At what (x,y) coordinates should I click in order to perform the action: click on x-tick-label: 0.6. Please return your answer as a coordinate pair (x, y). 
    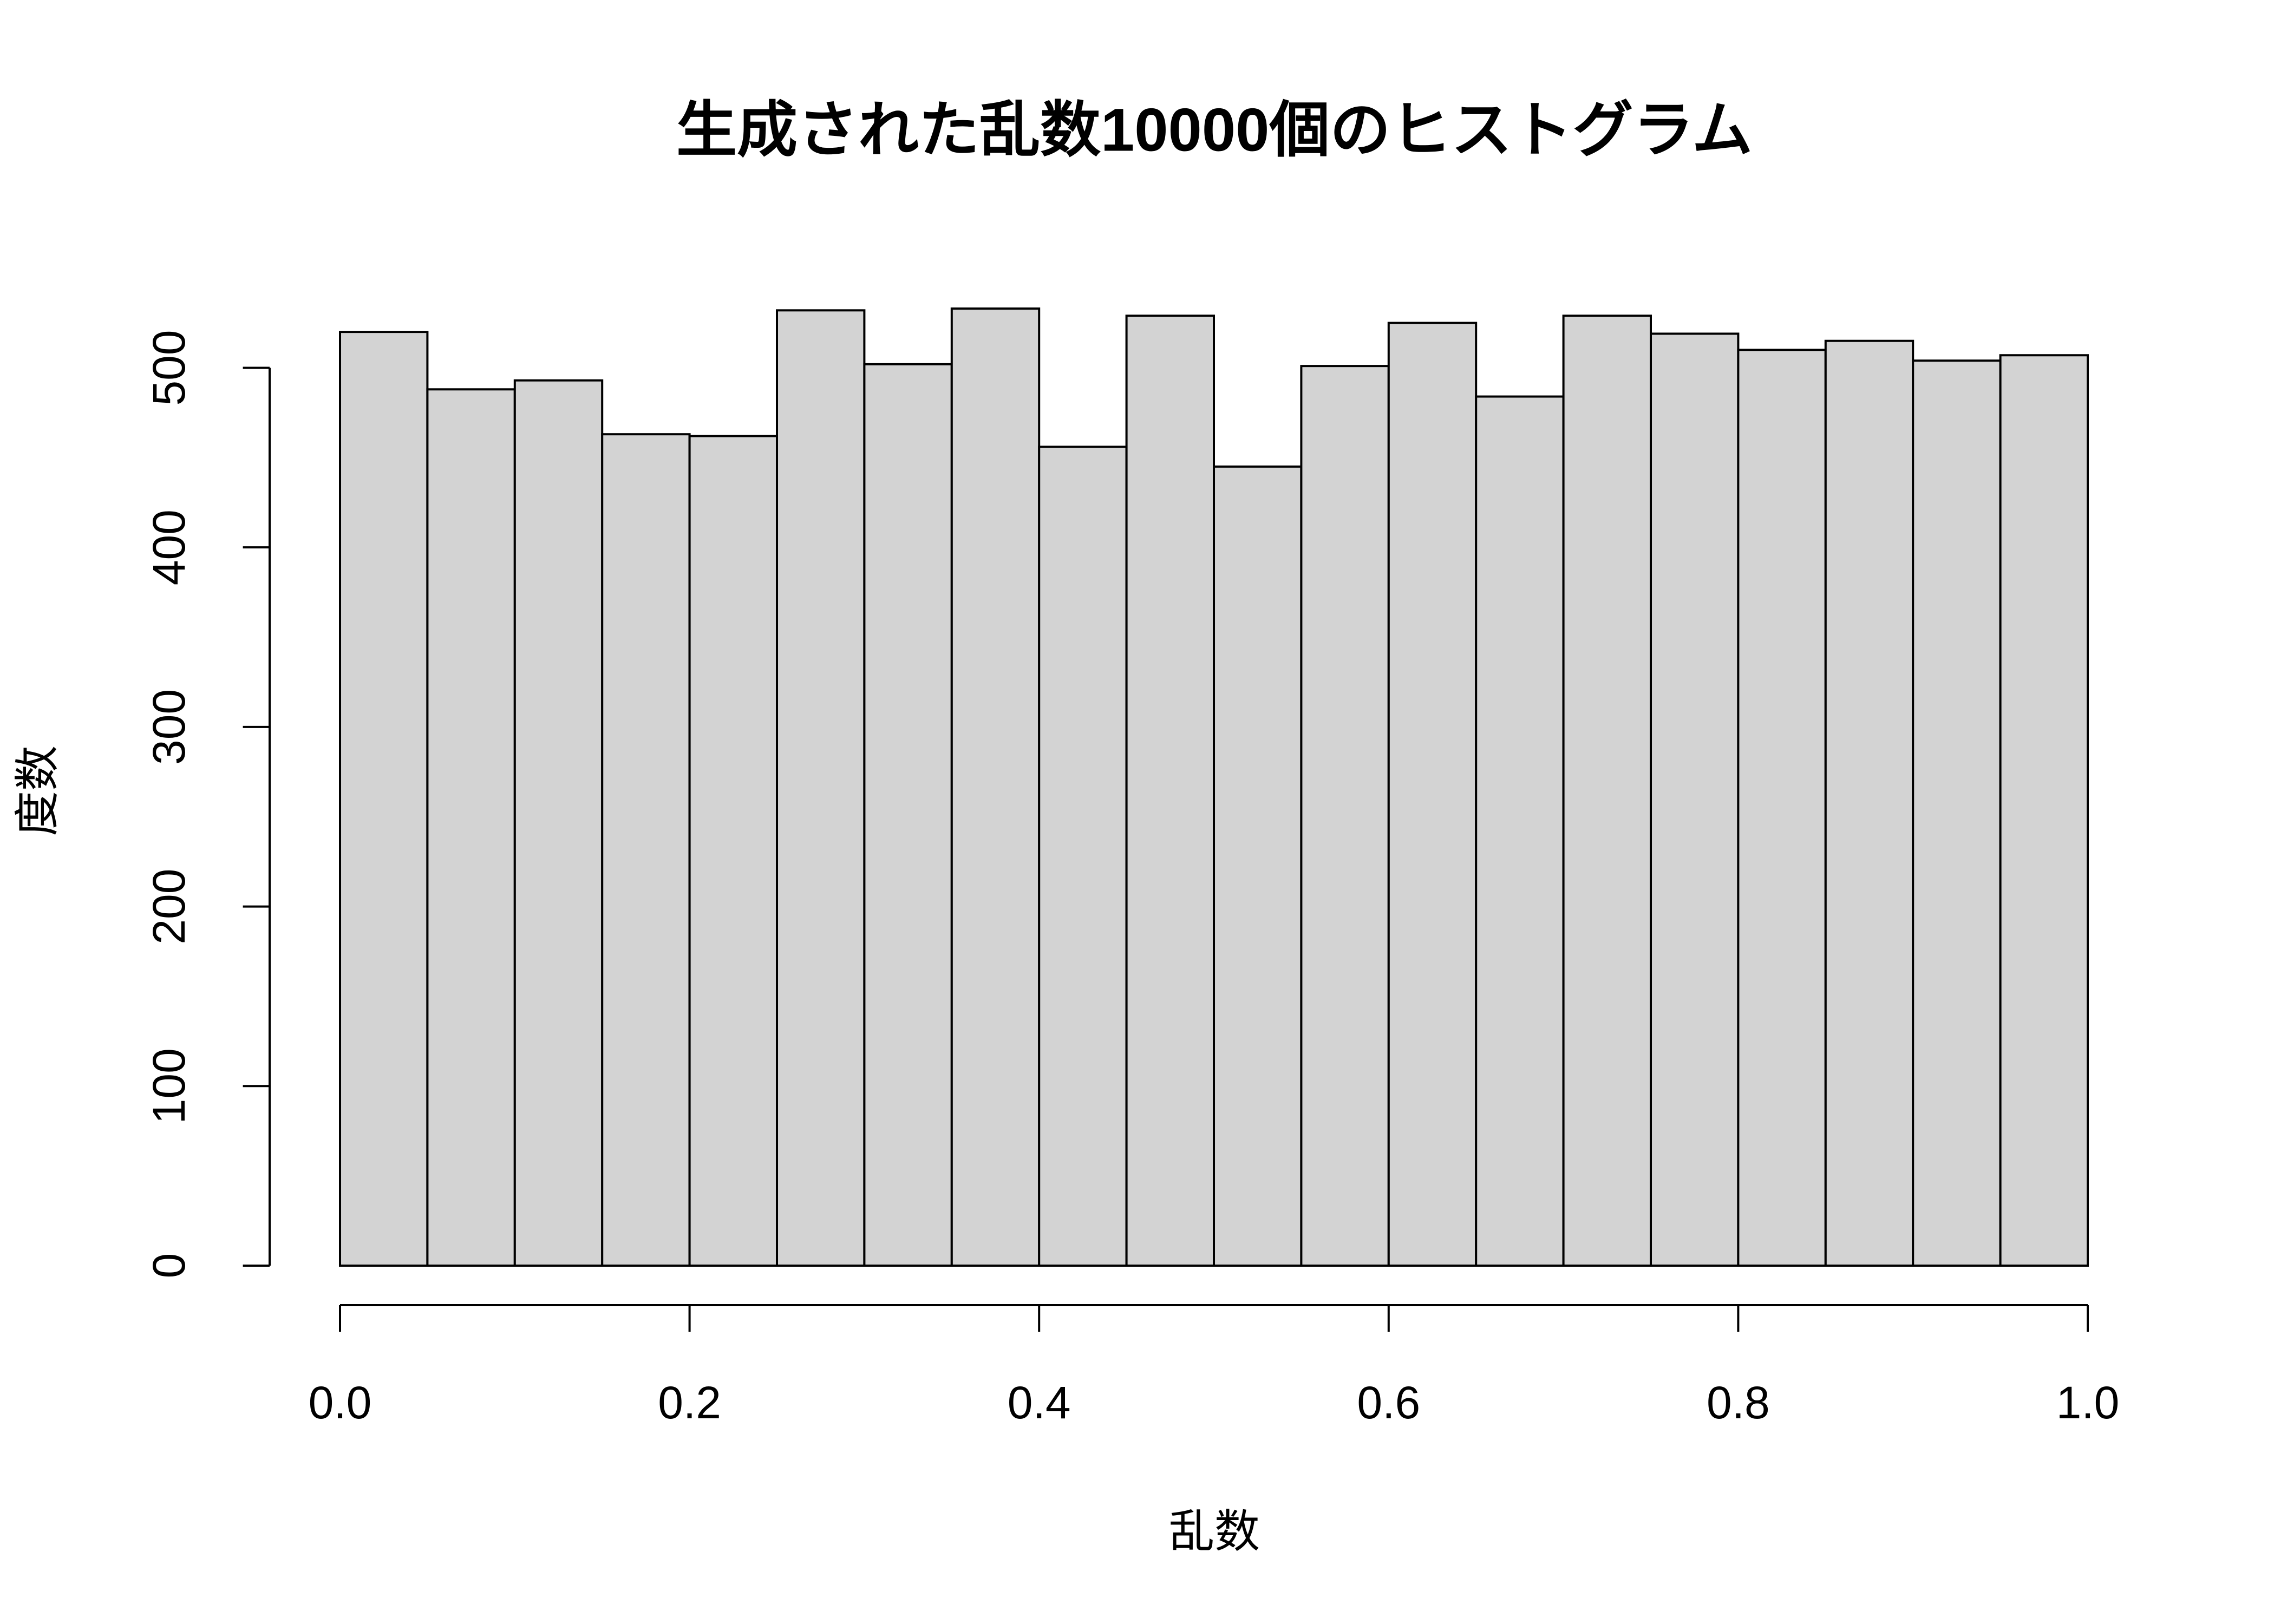
    Looking at the image, I should click on (1389, 1402).